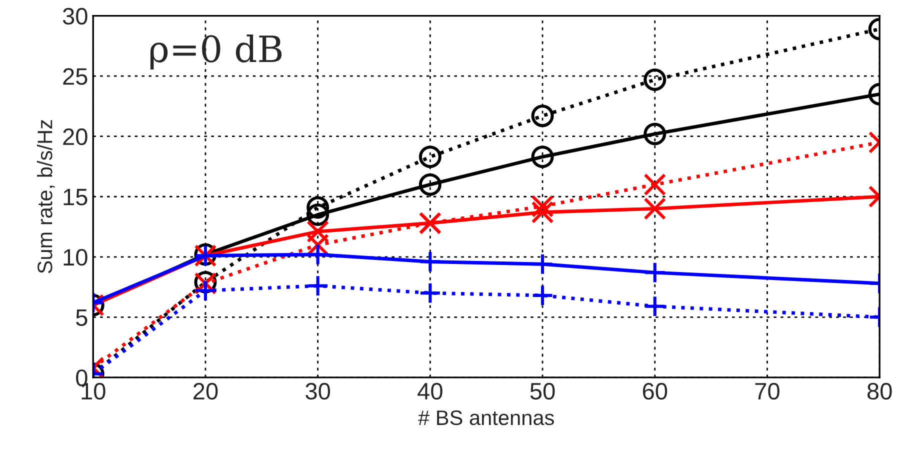 Image resolution: width=904 pixels, height=452 pixels. What do you see at coordinates (318, 391) in the screenshot?
I see `x-tick-label: 30` at bounding box center [318, 391].